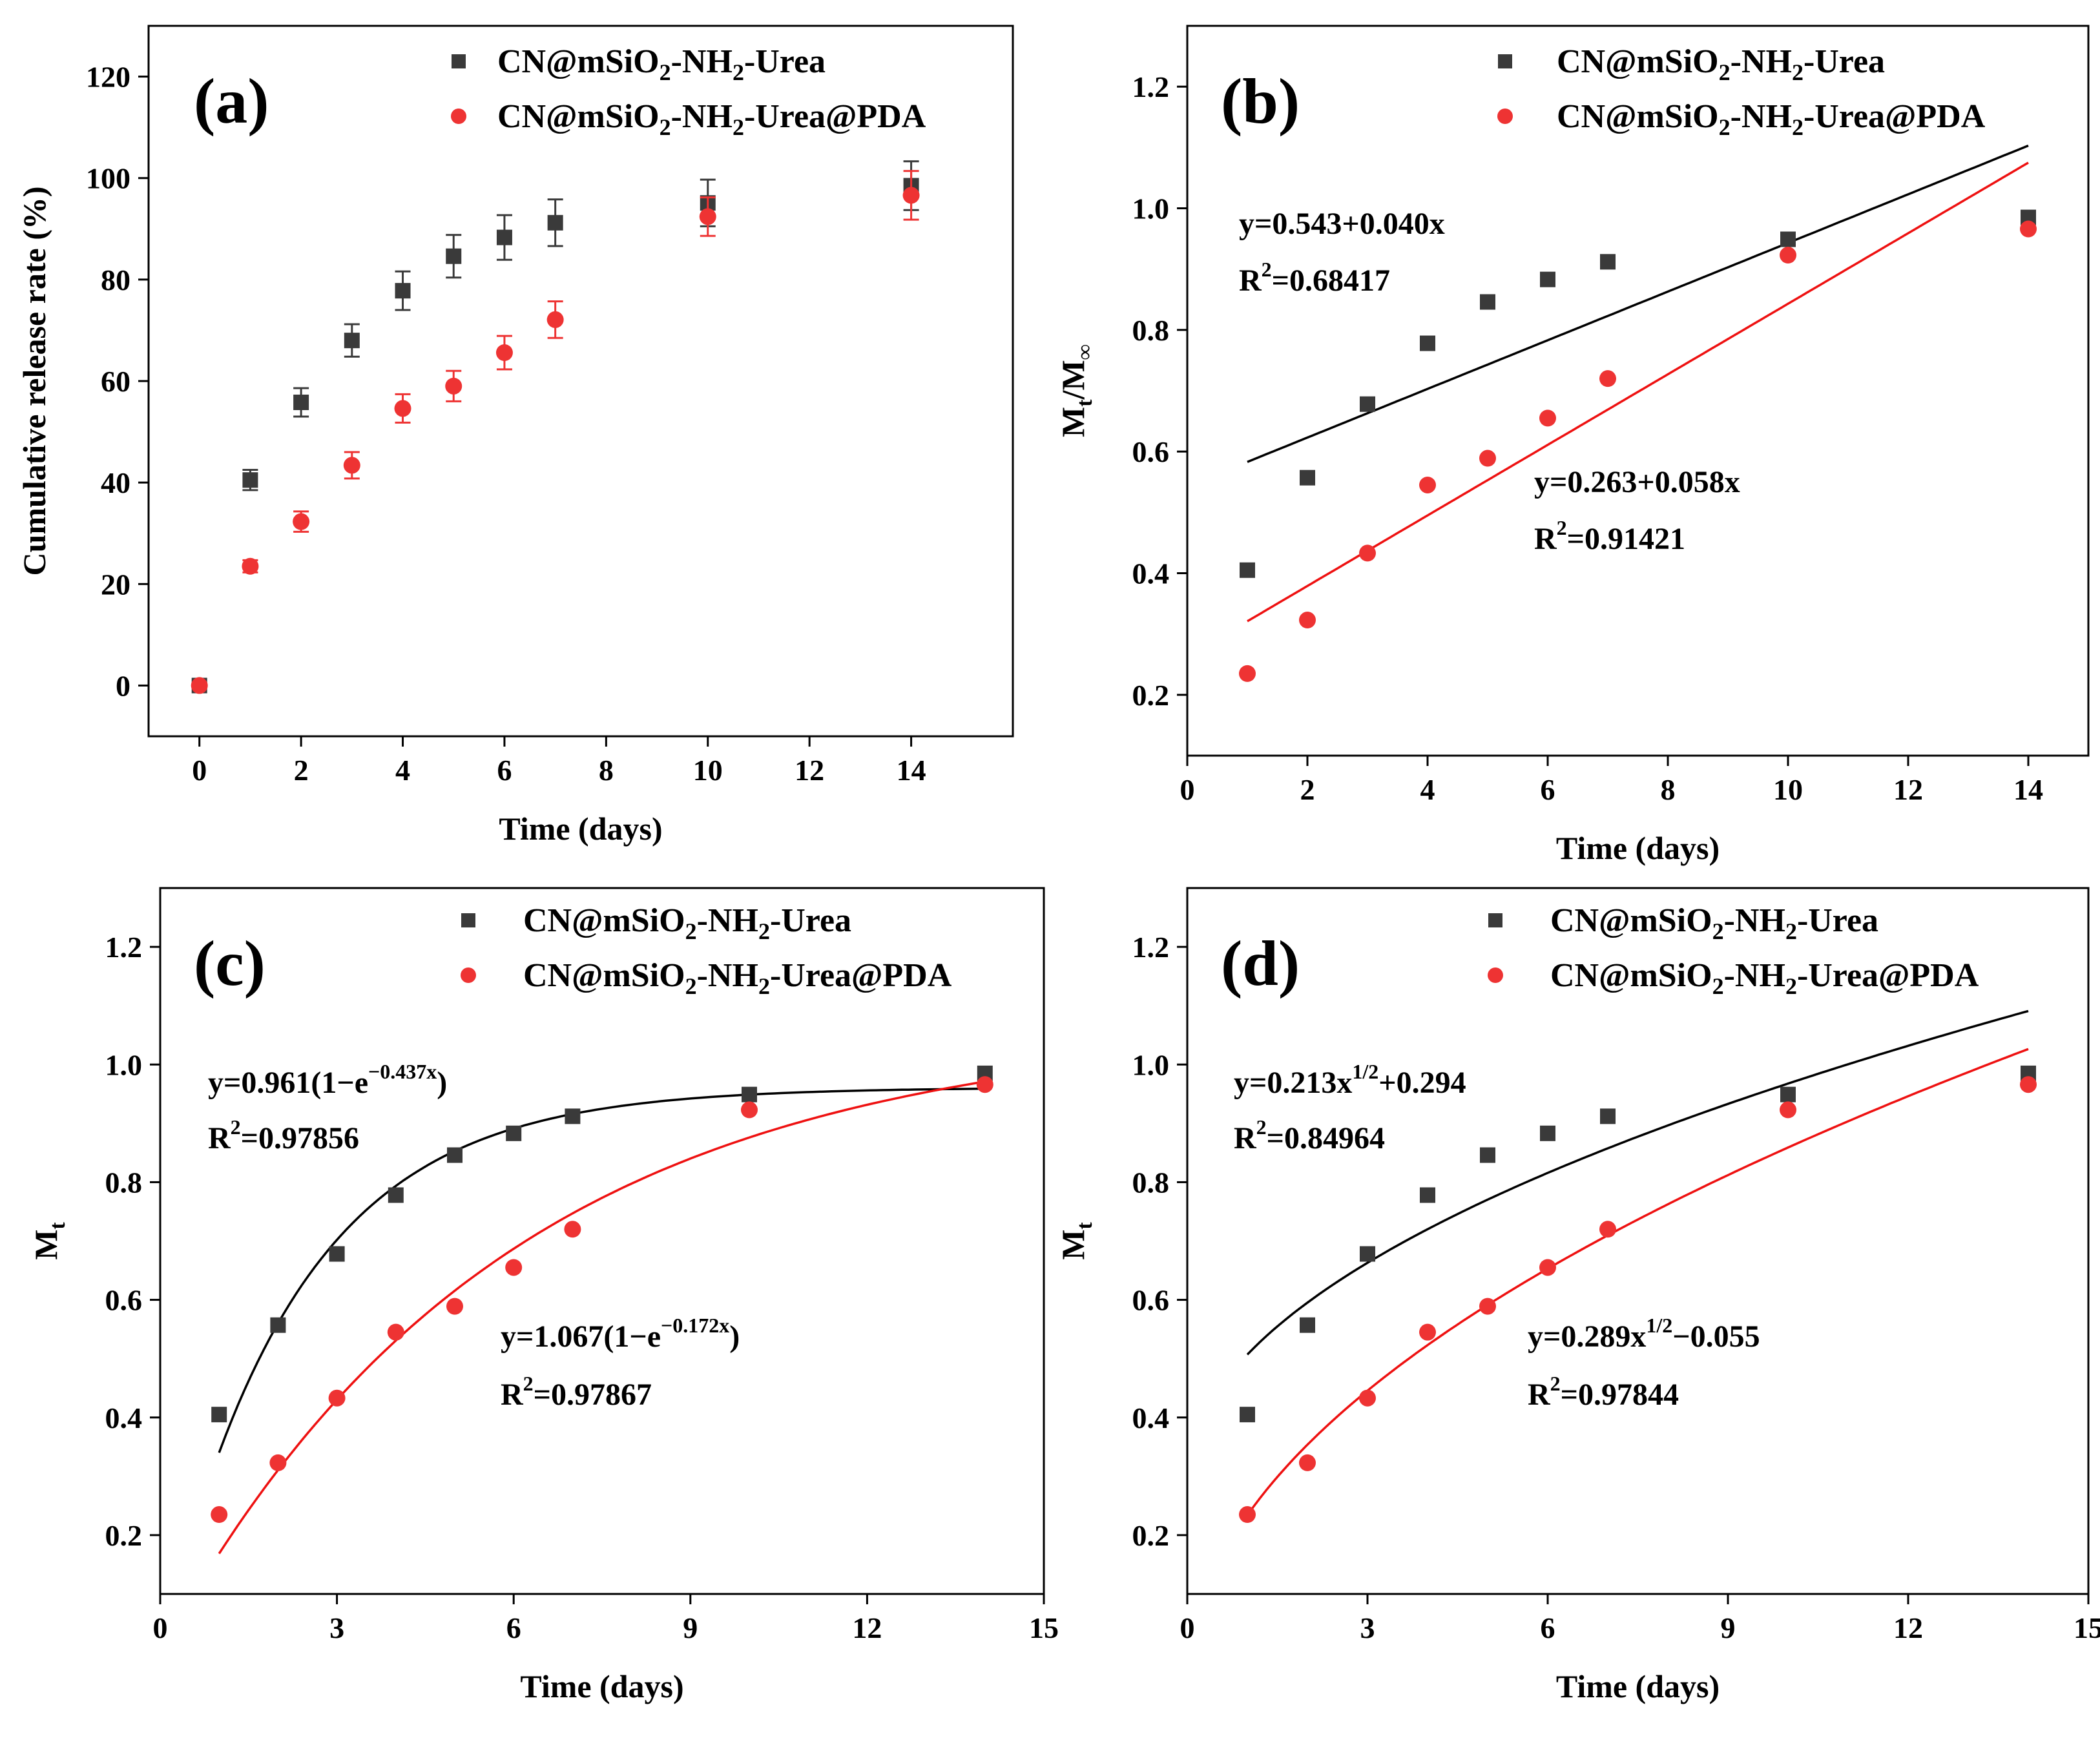  I want to click on panel-label: (d), so click(1261, 963).